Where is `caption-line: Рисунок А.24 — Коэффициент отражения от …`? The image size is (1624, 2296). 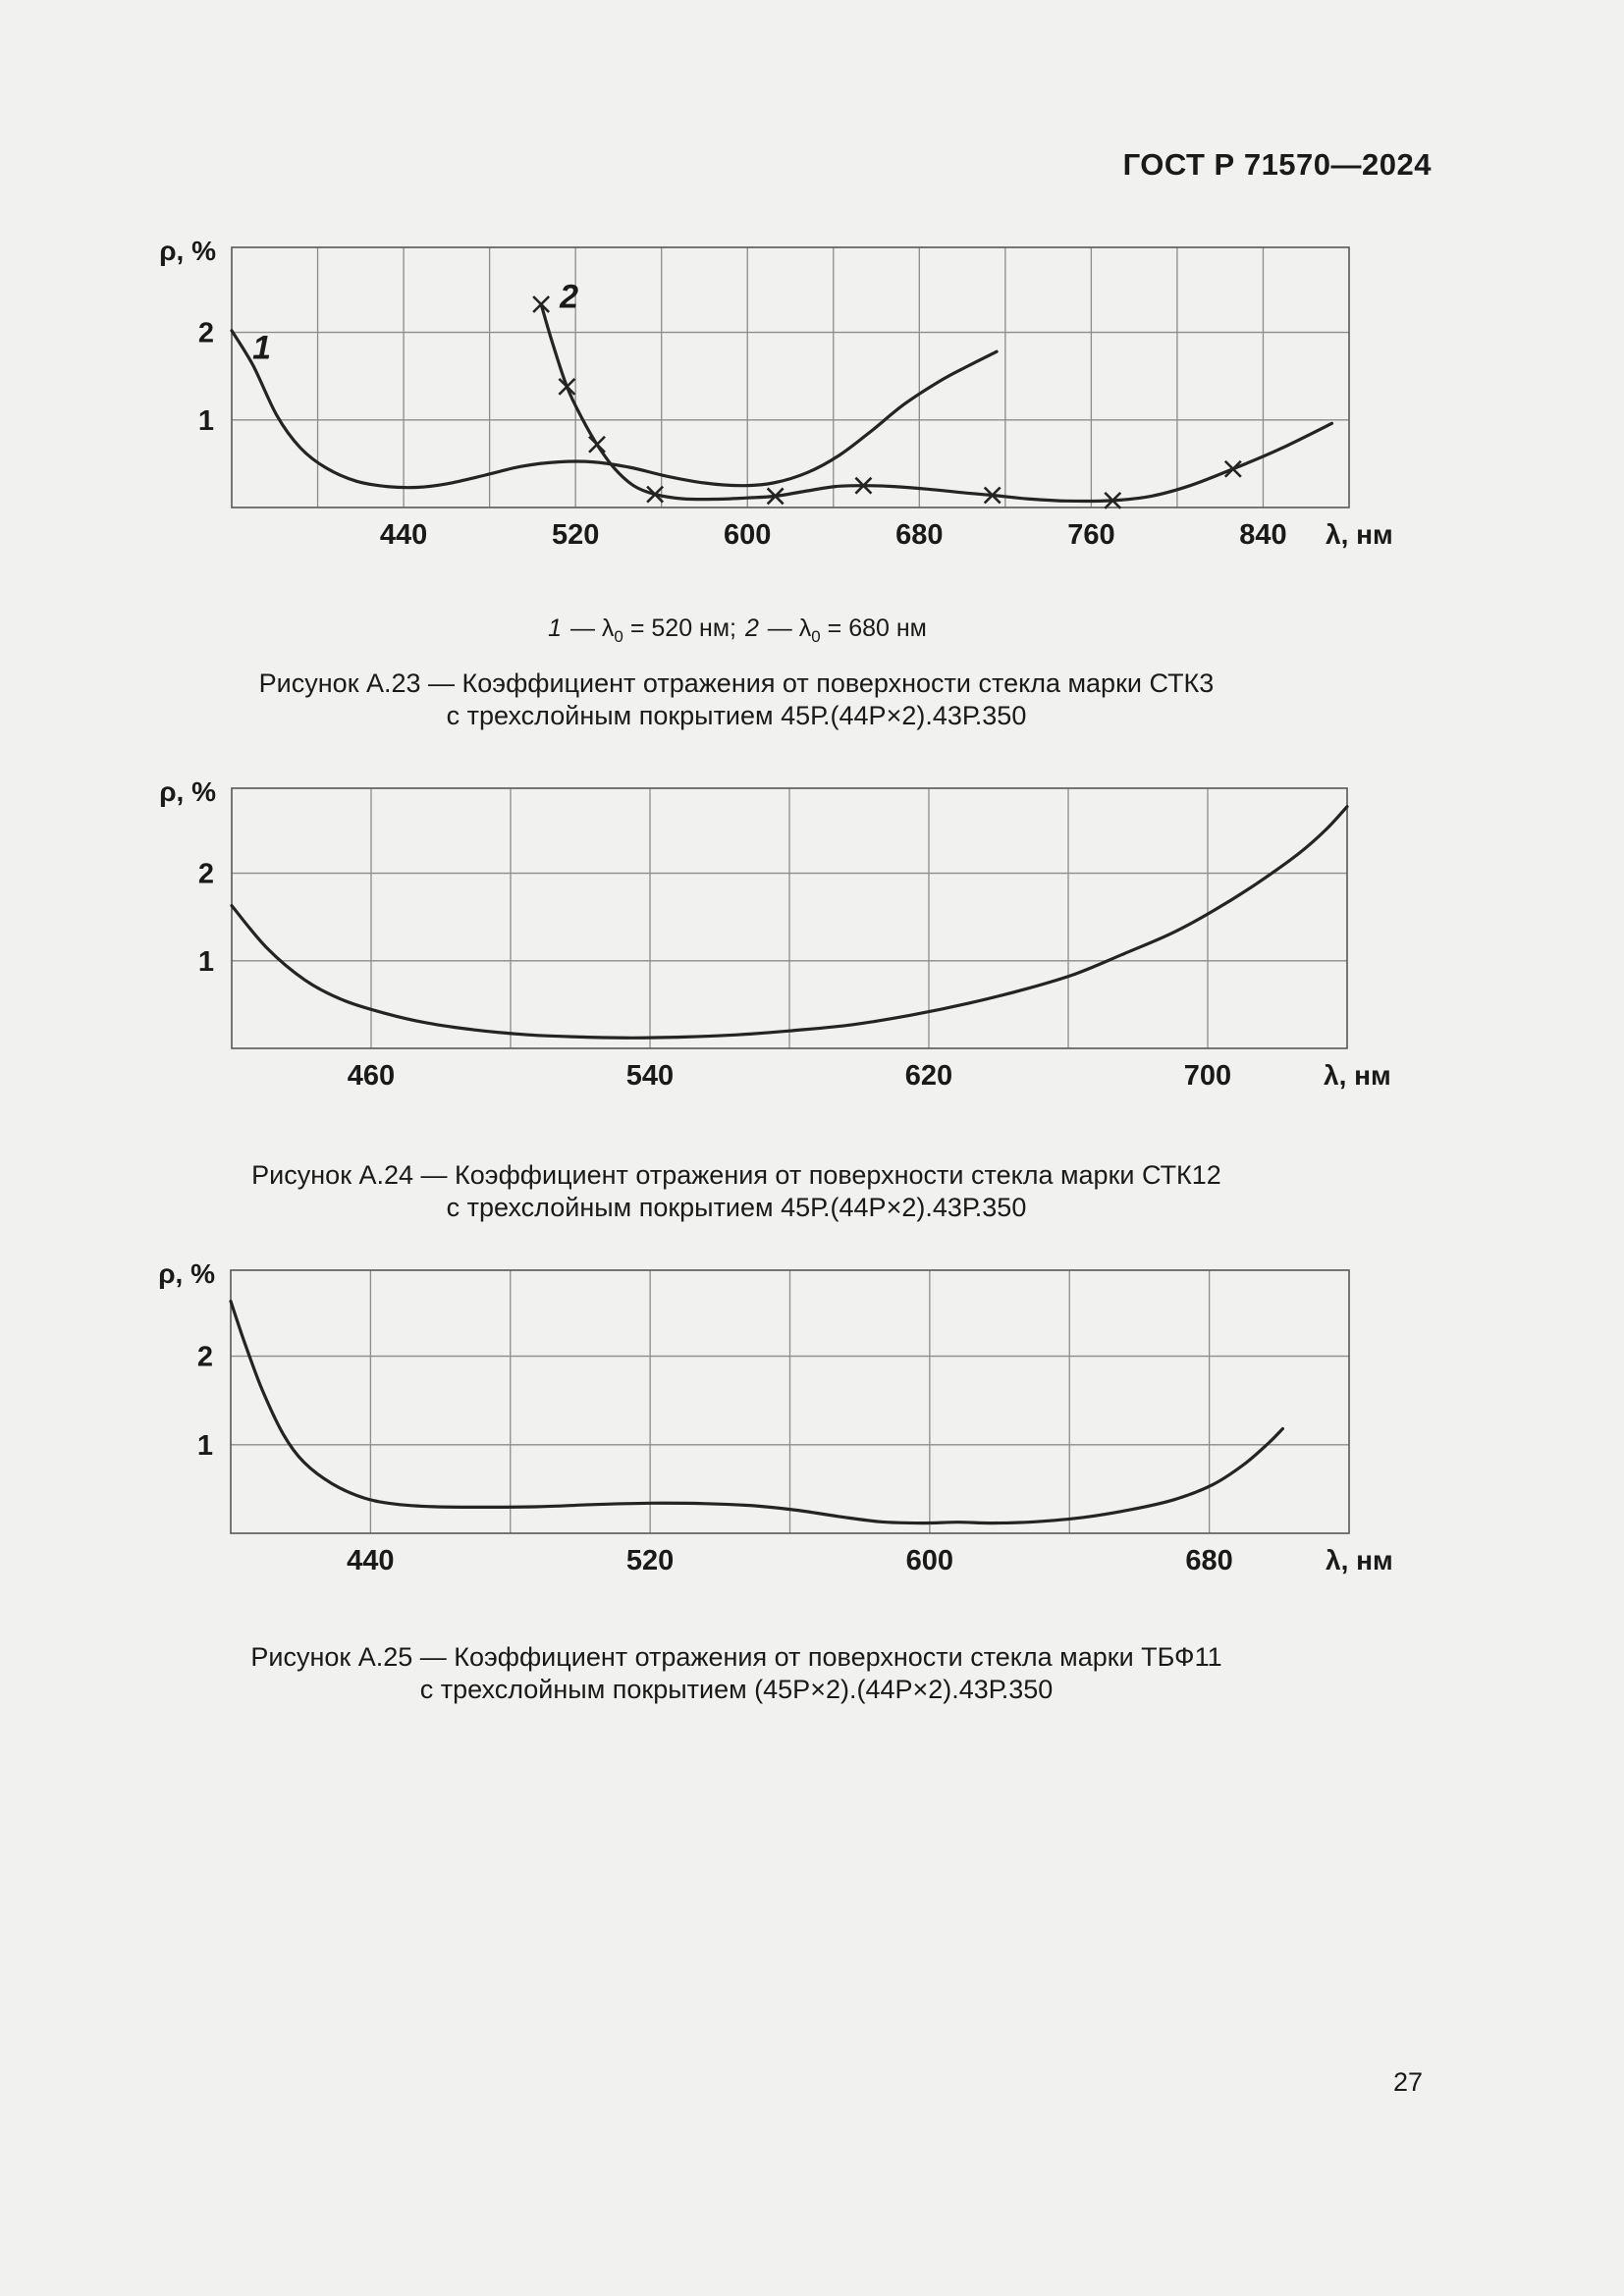
caption-line: Рисунок А.24 — Коэффициент отражения от … is located at coordinates (736, 1175).